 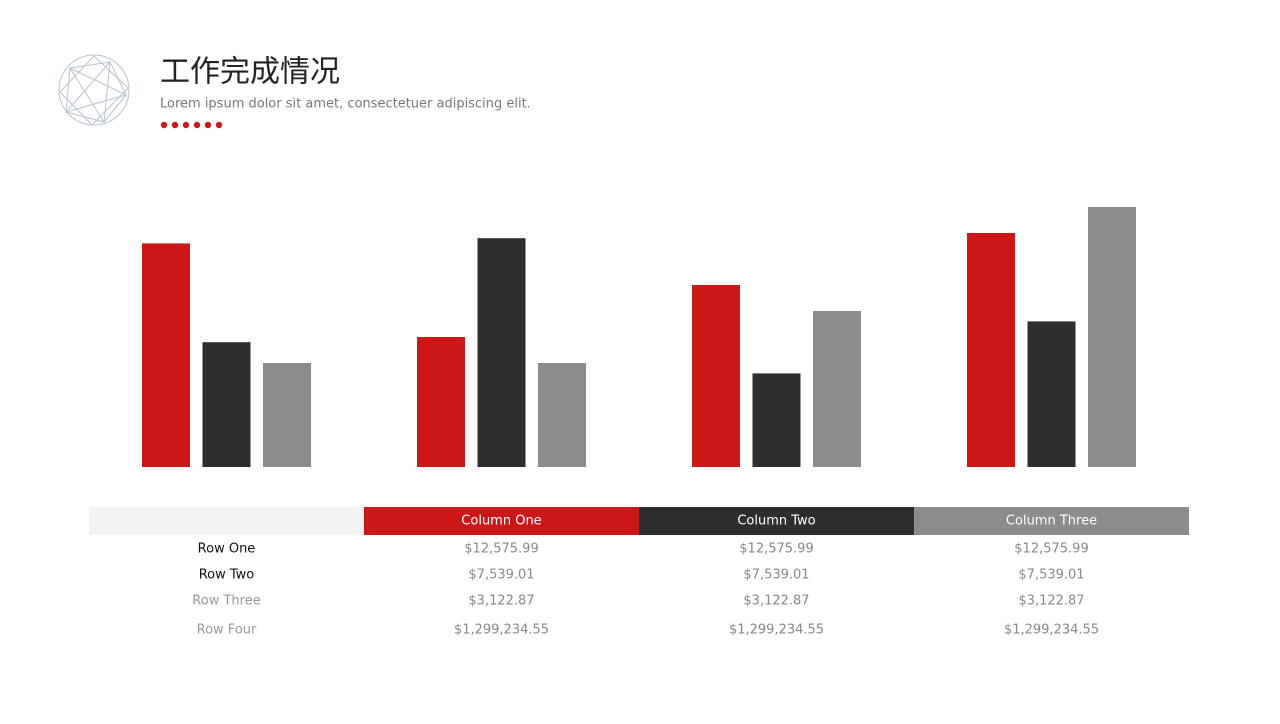 I want to click on column-header: Column Three, so click(x=1051, y=521).